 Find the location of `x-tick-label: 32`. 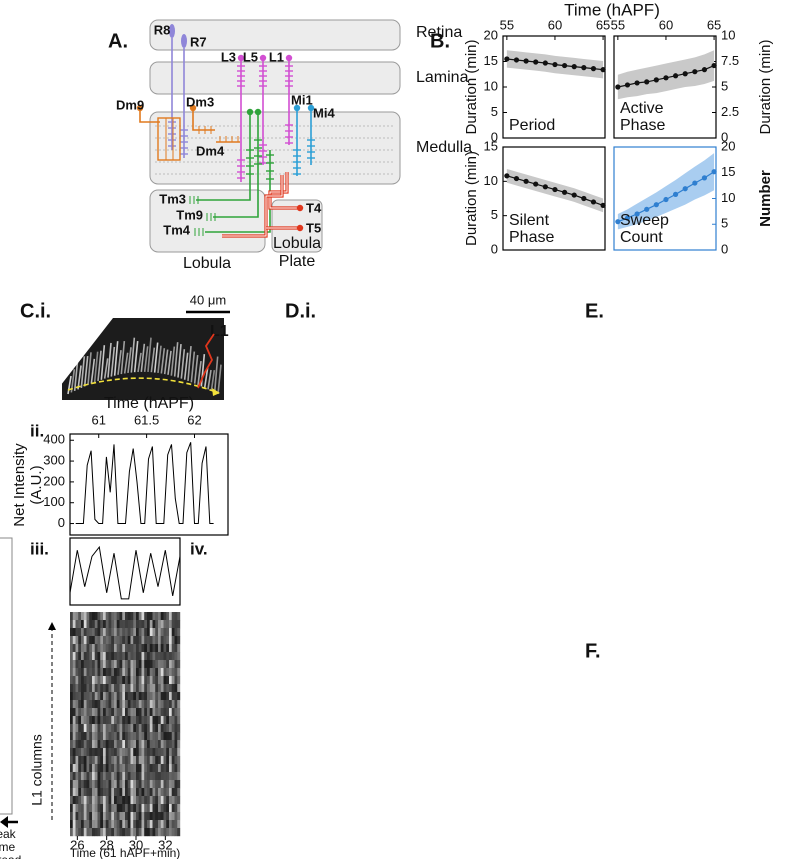

x-tick-label: 32 is located at coordinates (165, 844).